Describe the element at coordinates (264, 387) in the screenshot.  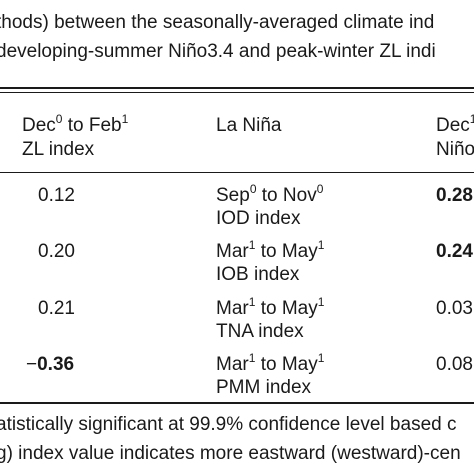
I see `row4-index: PMM index` at that location.